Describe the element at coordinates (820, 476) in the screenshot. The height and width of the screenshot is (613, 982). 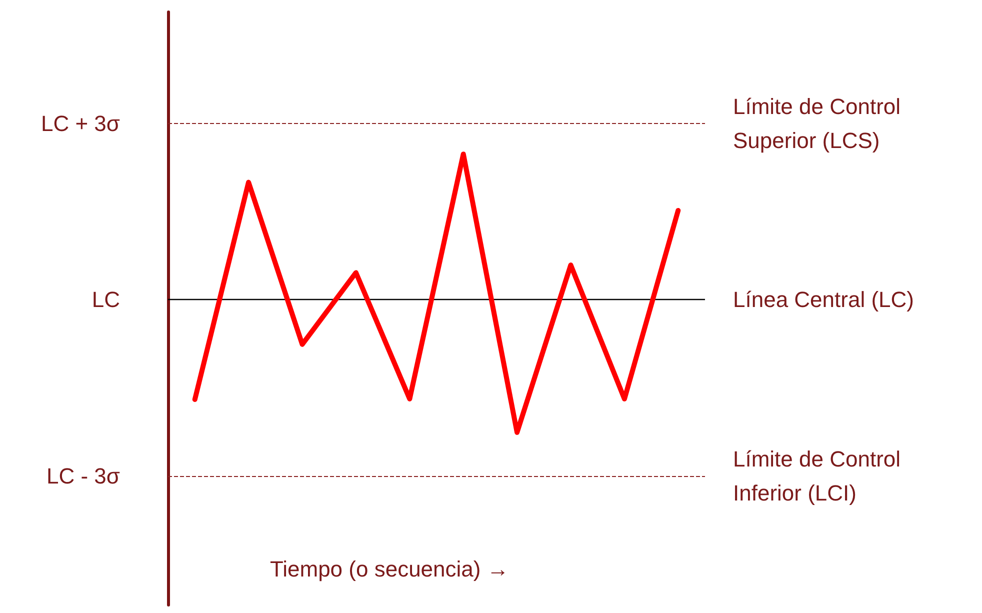
I see `ref-line-label: Límite de Control Inferior (LCI)` at that location.